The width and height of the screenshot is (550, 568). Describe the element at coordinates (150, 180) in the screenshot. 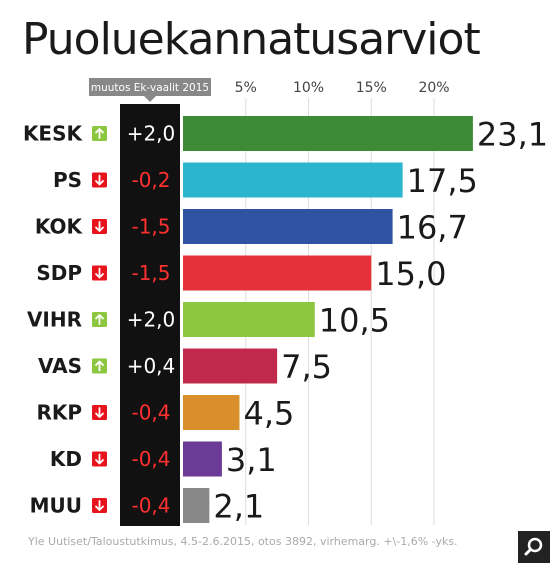

I see `change-value: -0,2` at that location.